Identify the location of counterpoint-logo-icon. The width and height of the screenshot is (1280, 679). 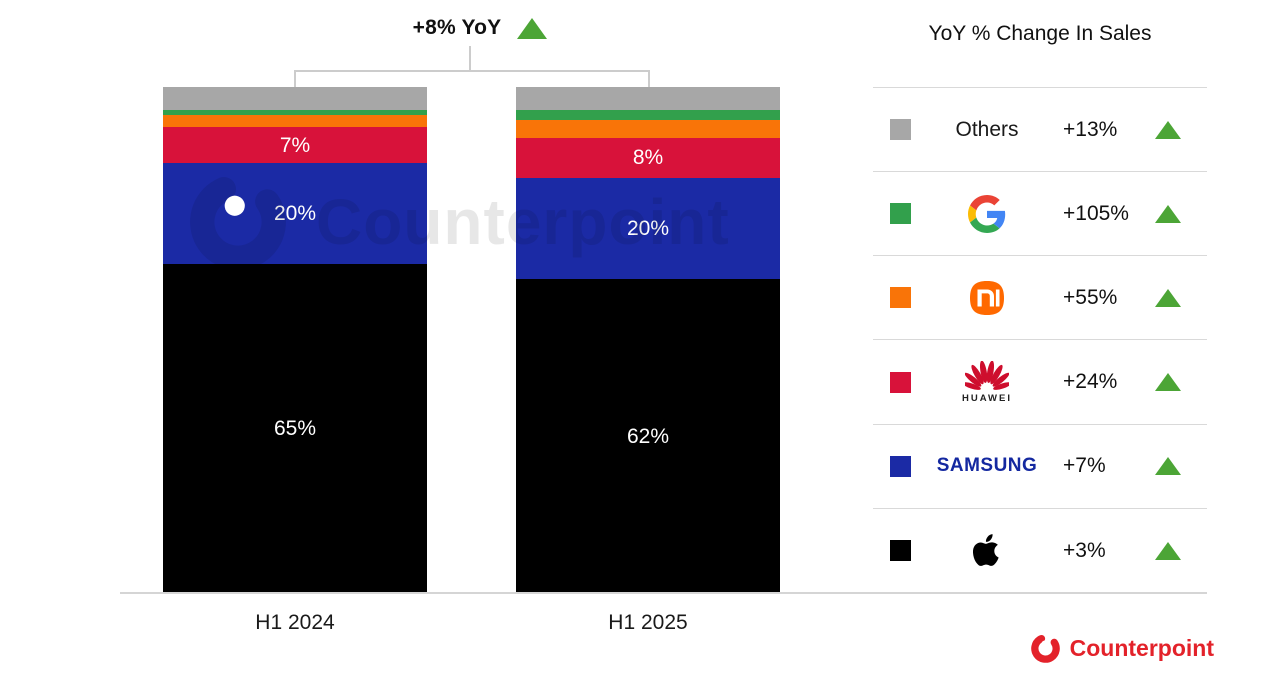
(1045, 648).